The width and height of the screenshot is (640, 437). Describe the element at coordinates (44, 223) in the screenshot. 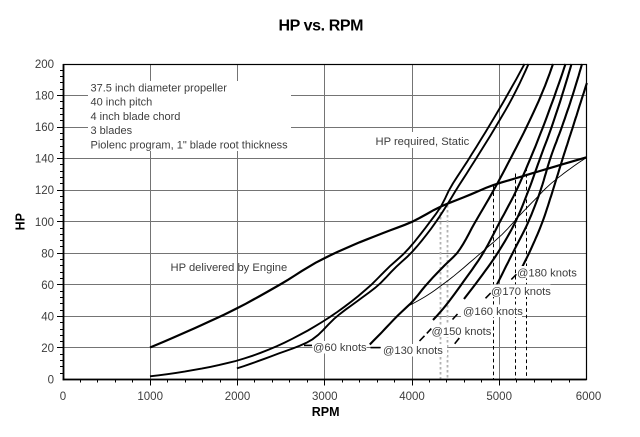

I see `svg-text: 100` at that location.